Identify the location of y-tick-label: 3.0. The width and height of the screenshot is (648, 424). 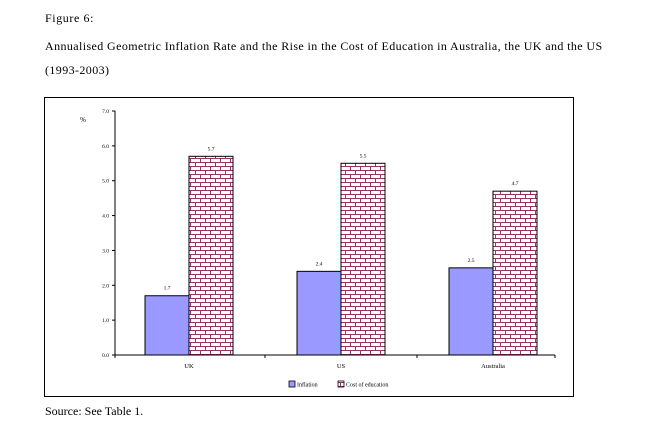
(105, 251).